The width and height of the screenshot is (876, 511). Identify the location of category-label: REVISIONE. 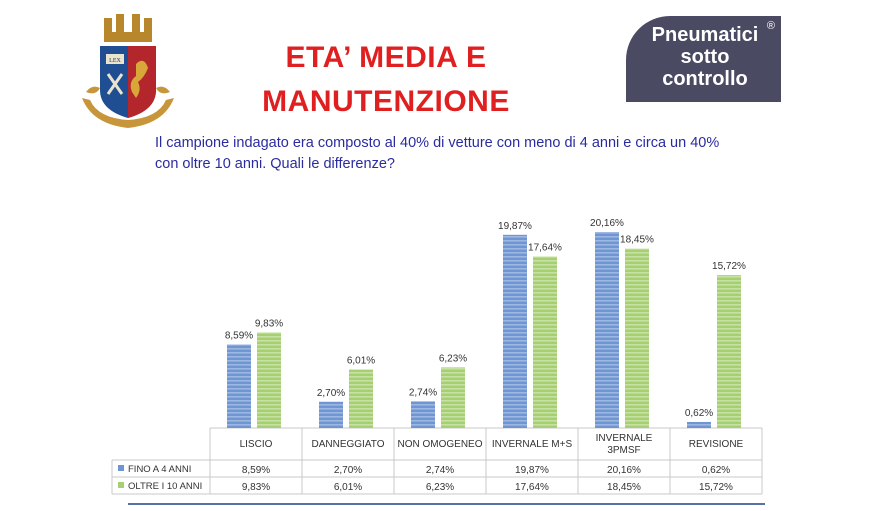
(716, 444).